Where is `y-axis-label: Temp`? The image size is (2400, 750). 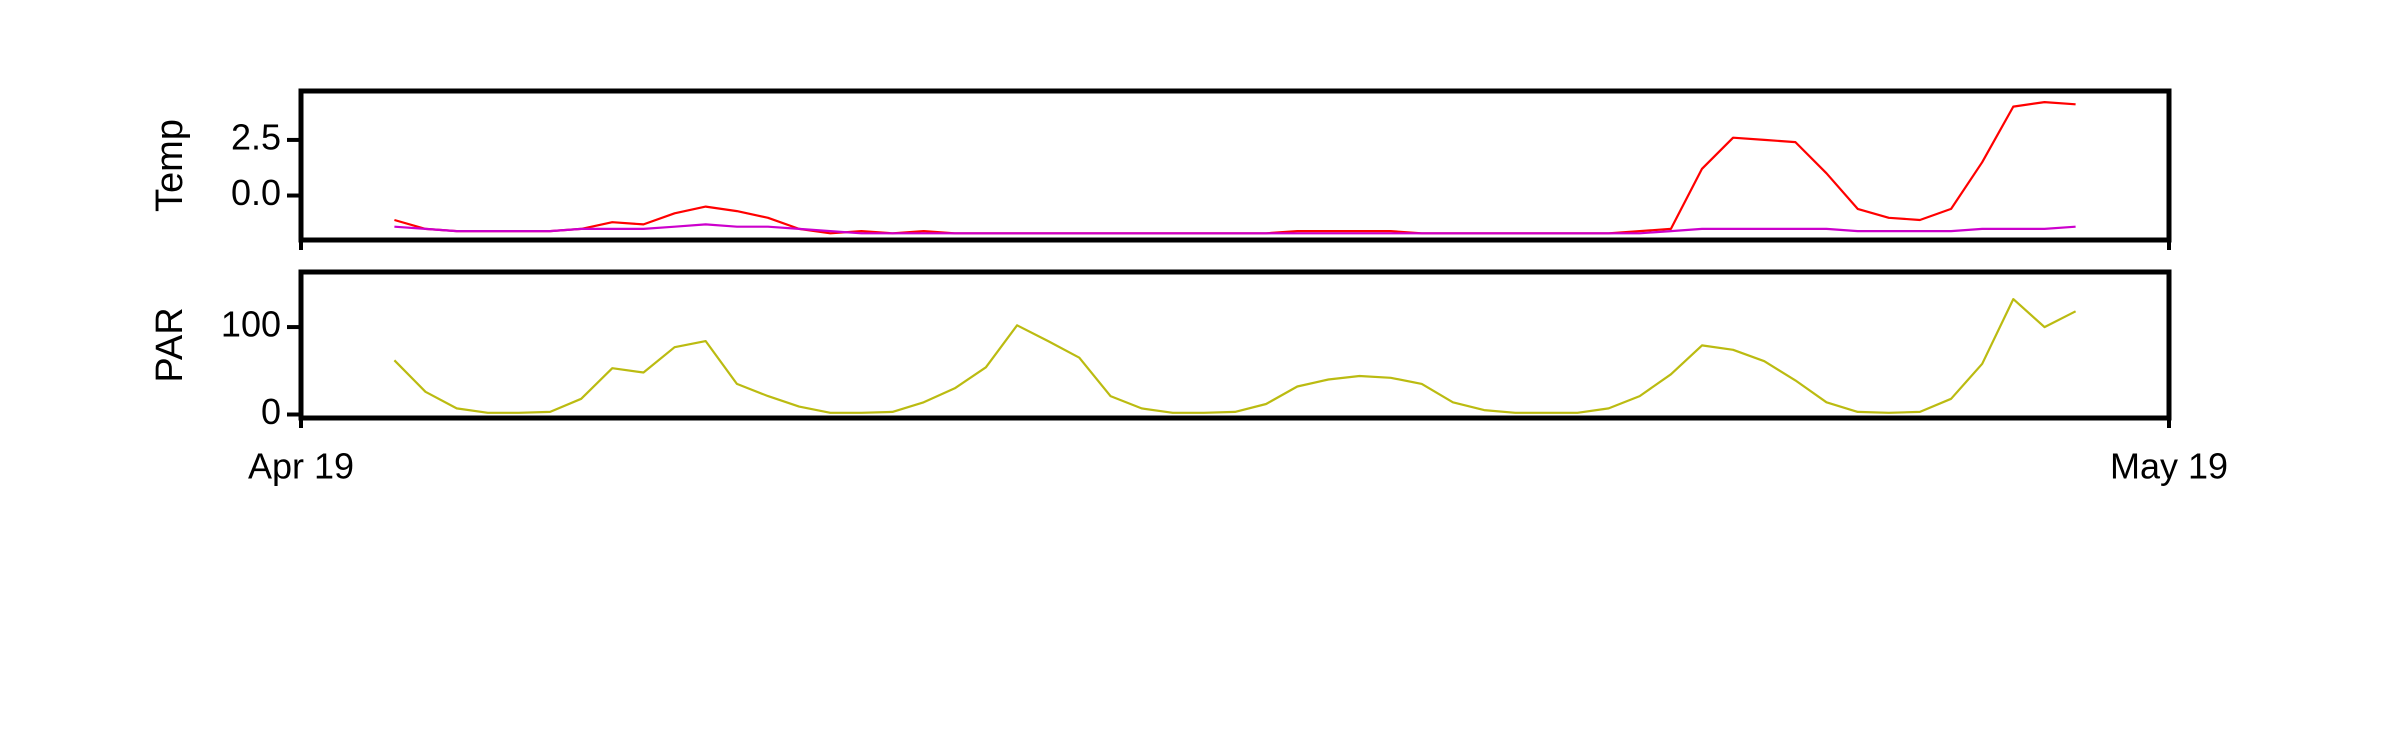
y-axis-label: Temp is located at coordinates (170, 165).